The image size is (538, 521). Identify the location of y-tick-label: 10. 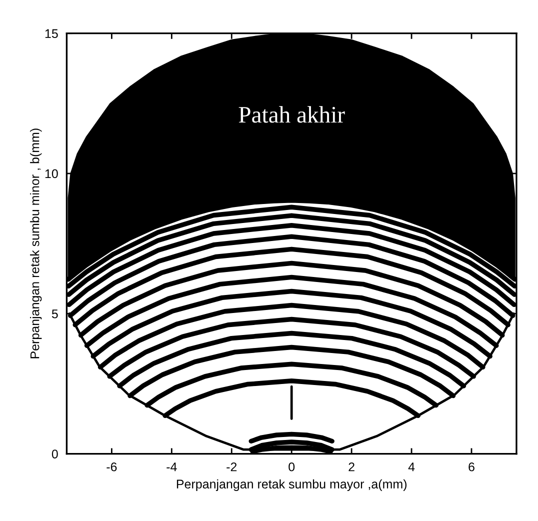
(51, 173).